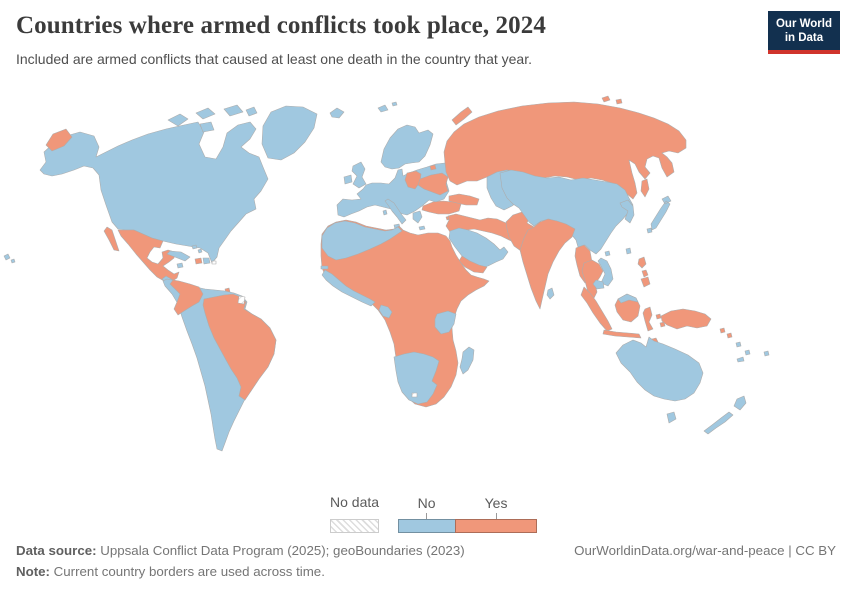 The width and height of the screenshot is (850, 600). What do you see at coordinates (416, 378) in the screenshot?
I see `region-southern-africa` at bounding box center [416, 378].